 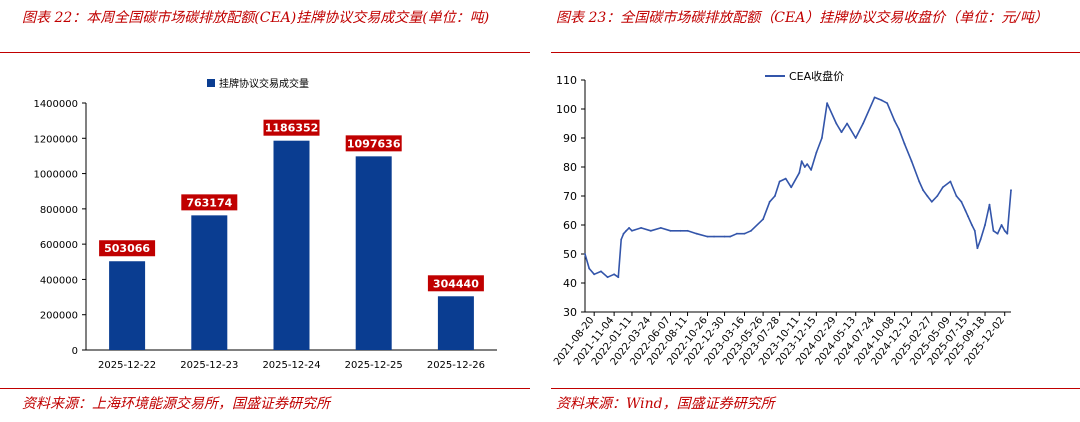 What do you see at coordinates (176, 404) in the screenshot?
I see `left-figure-source: 资料来源：上海环境能源交易所，国盛证券研究所` at bounding box center [176, 404].